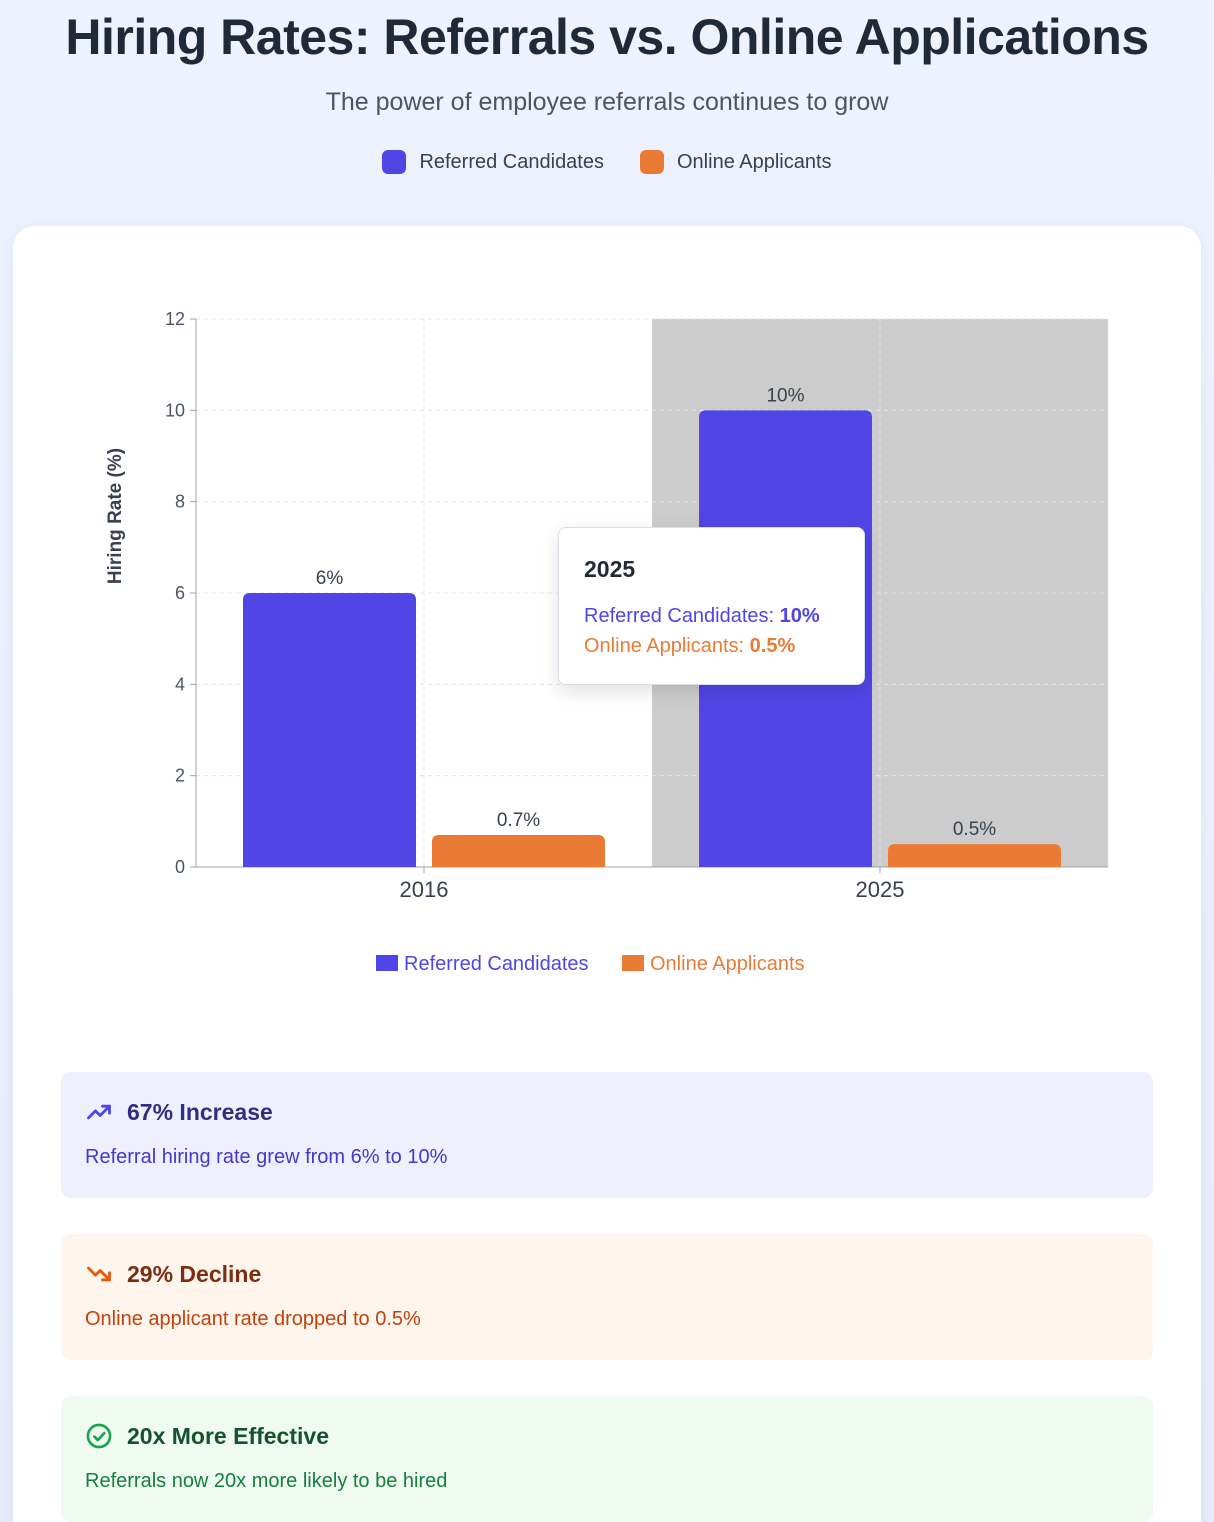 The height and width of the screenshot is (1522, 1214). Describe the element at coordinates (194, 1273) in the screenshot. I see `insight-title: 29% Decline` at that location.